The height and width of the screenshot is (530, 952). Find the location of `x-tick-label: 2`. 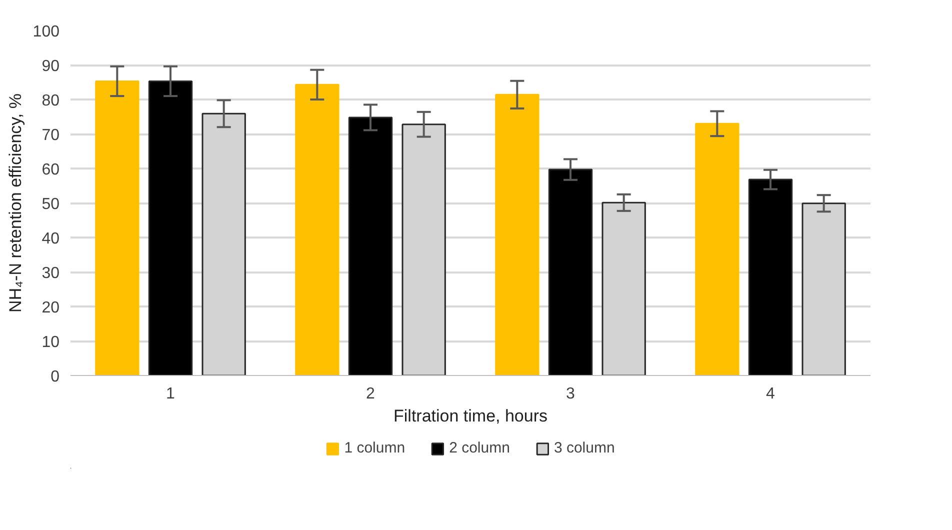

x-tick-label: 2 is located at coordinates (371, 394).